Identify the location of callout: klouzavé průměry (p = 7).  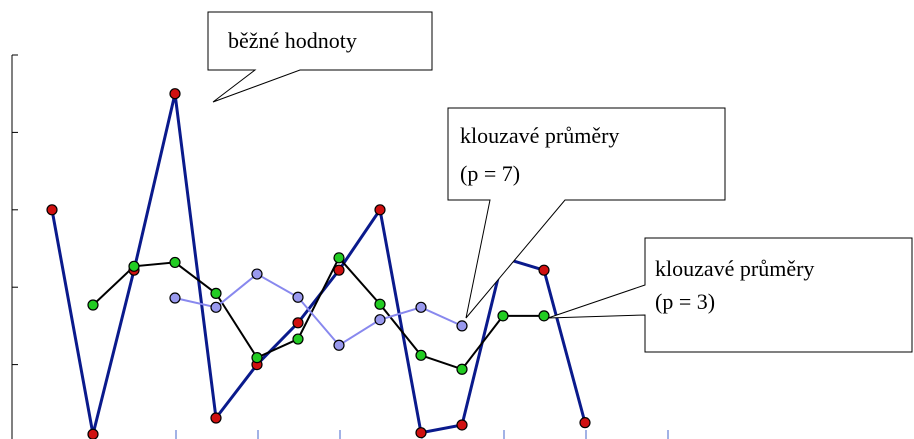
(586, 213).